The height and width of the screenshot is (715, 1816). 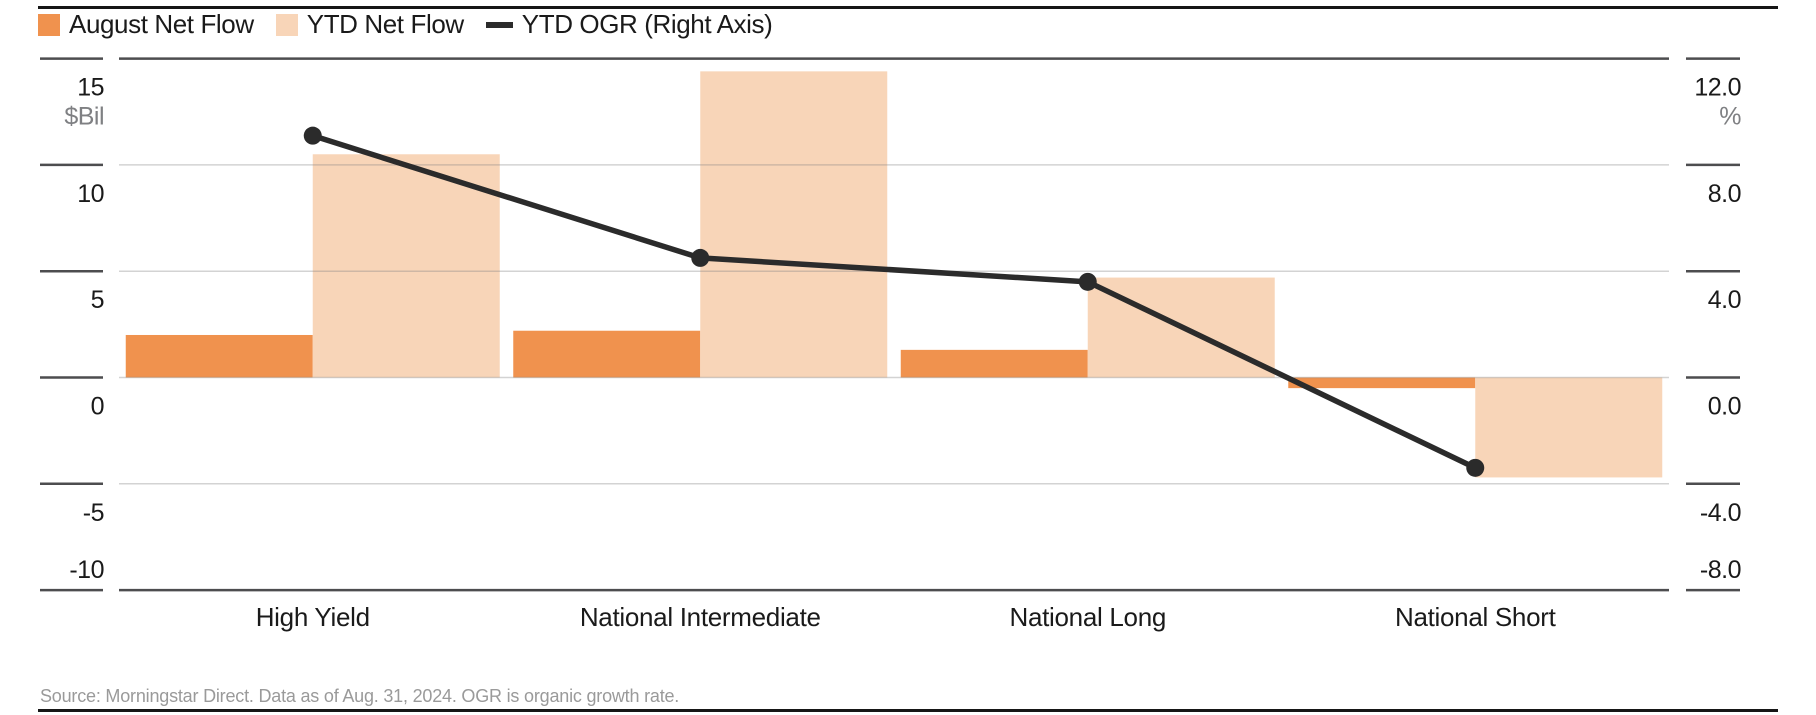 What do you see at coordinates (1476, 617) in the screenshot?
I see `category-label: National Short` at bounding box center [1476, 617].